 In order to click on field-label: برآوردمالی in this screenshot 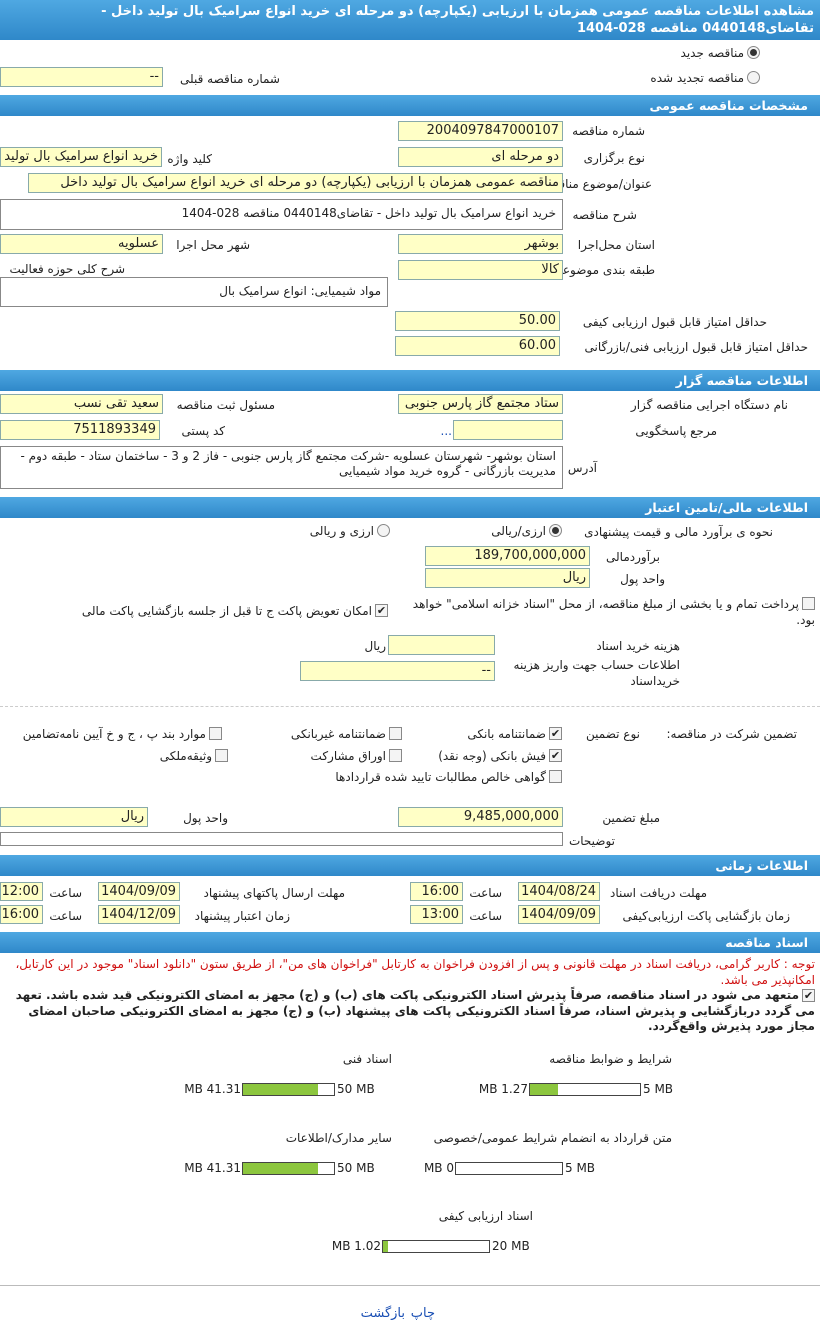, I will do `click(633, 557)`.